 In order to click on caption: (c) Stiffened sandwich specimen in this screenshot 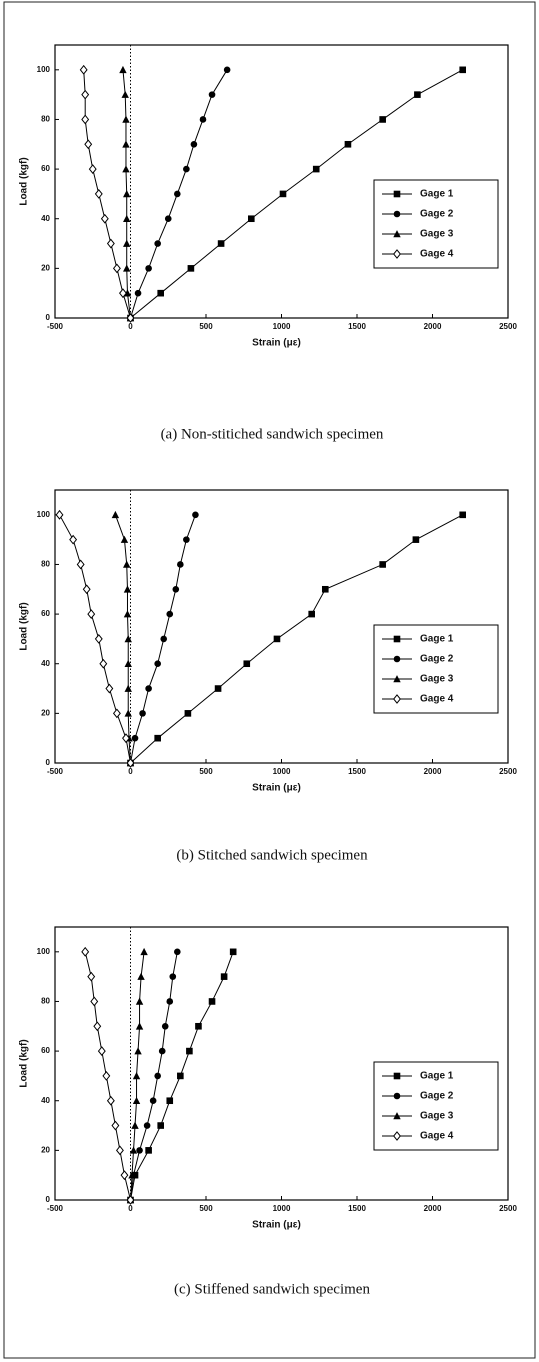, I will do `click(272, 1289)`.